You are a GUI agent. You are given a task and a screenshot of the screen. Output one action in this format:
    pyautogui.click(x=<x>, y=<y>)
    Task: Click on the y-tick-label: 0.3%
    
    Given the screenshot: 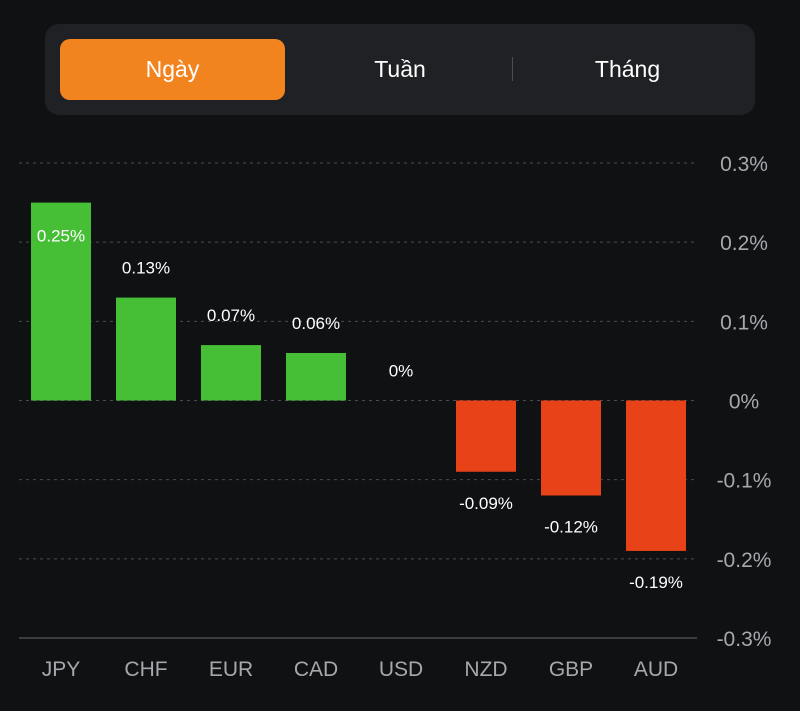 What is the action you would take?
    pyautogui.click(x=744, y=164)
    